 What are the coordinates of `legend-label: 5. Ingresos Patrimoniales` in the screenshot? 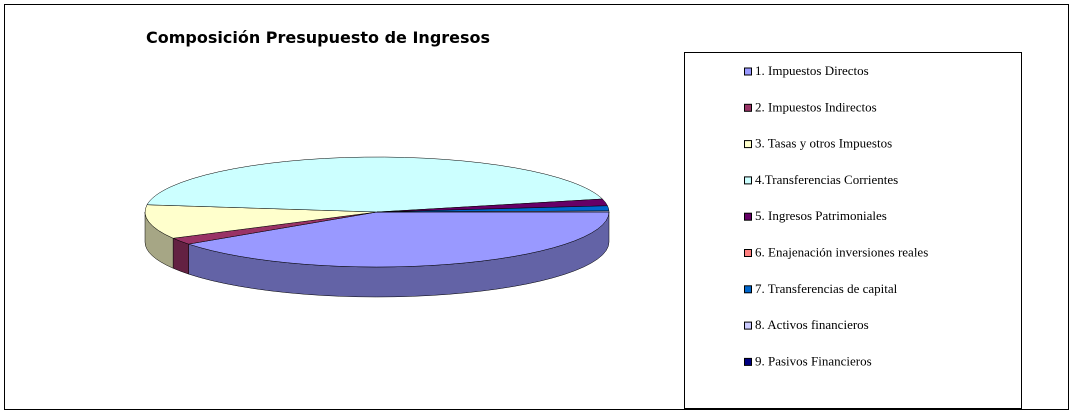 It's located at (821, 215).